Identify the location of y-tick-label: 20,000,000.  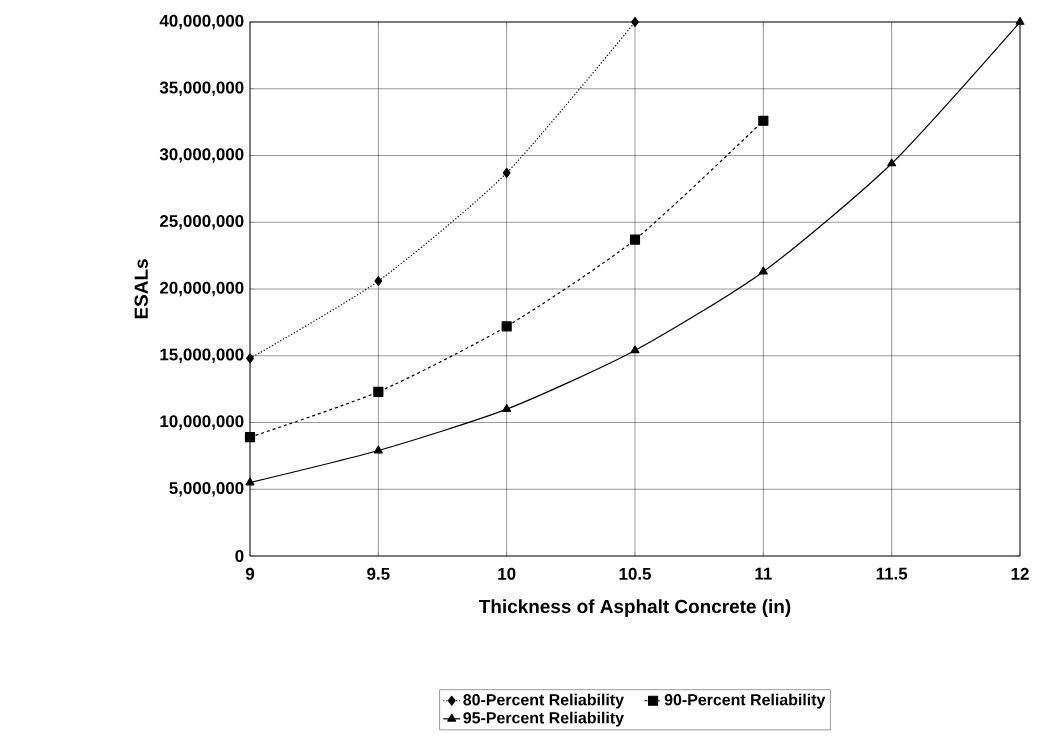
(201, 289).